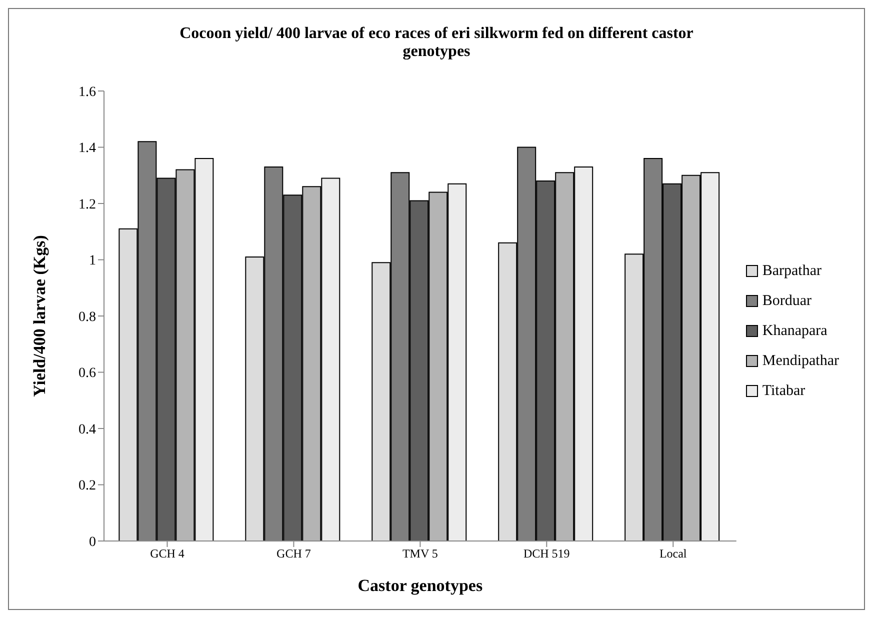  I want to click on legend-label: Khanapara, so click(795, 331).